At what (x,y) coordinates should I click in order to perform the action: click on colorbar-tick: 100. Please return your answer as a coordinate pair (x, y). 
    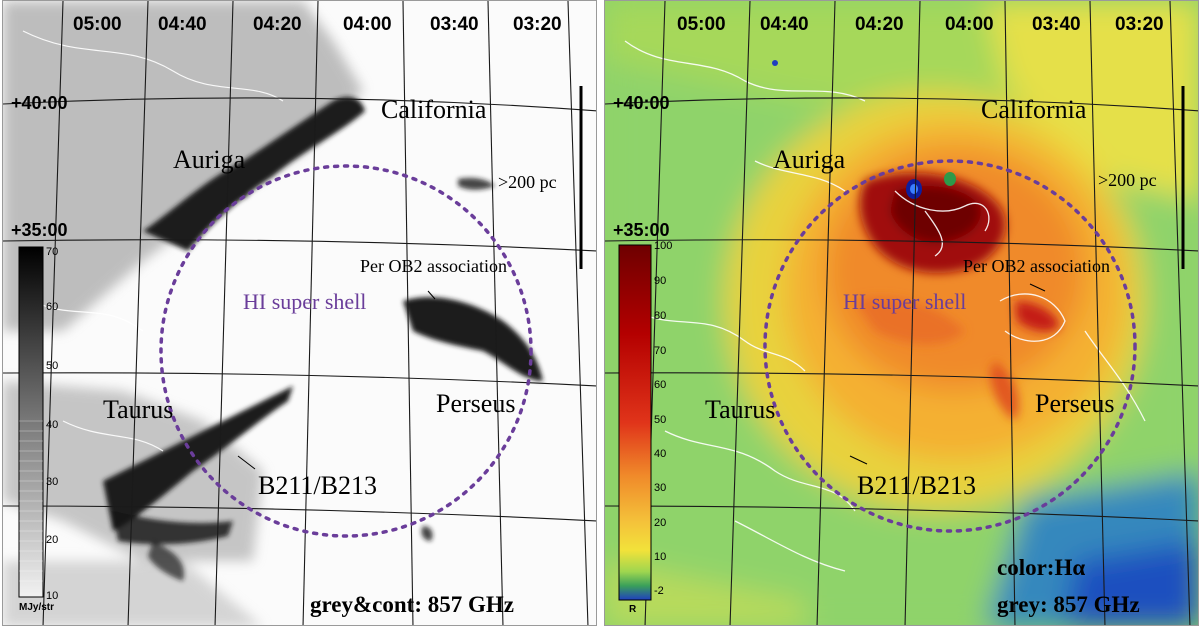
    Looking at the image, I should click on (663, 246).